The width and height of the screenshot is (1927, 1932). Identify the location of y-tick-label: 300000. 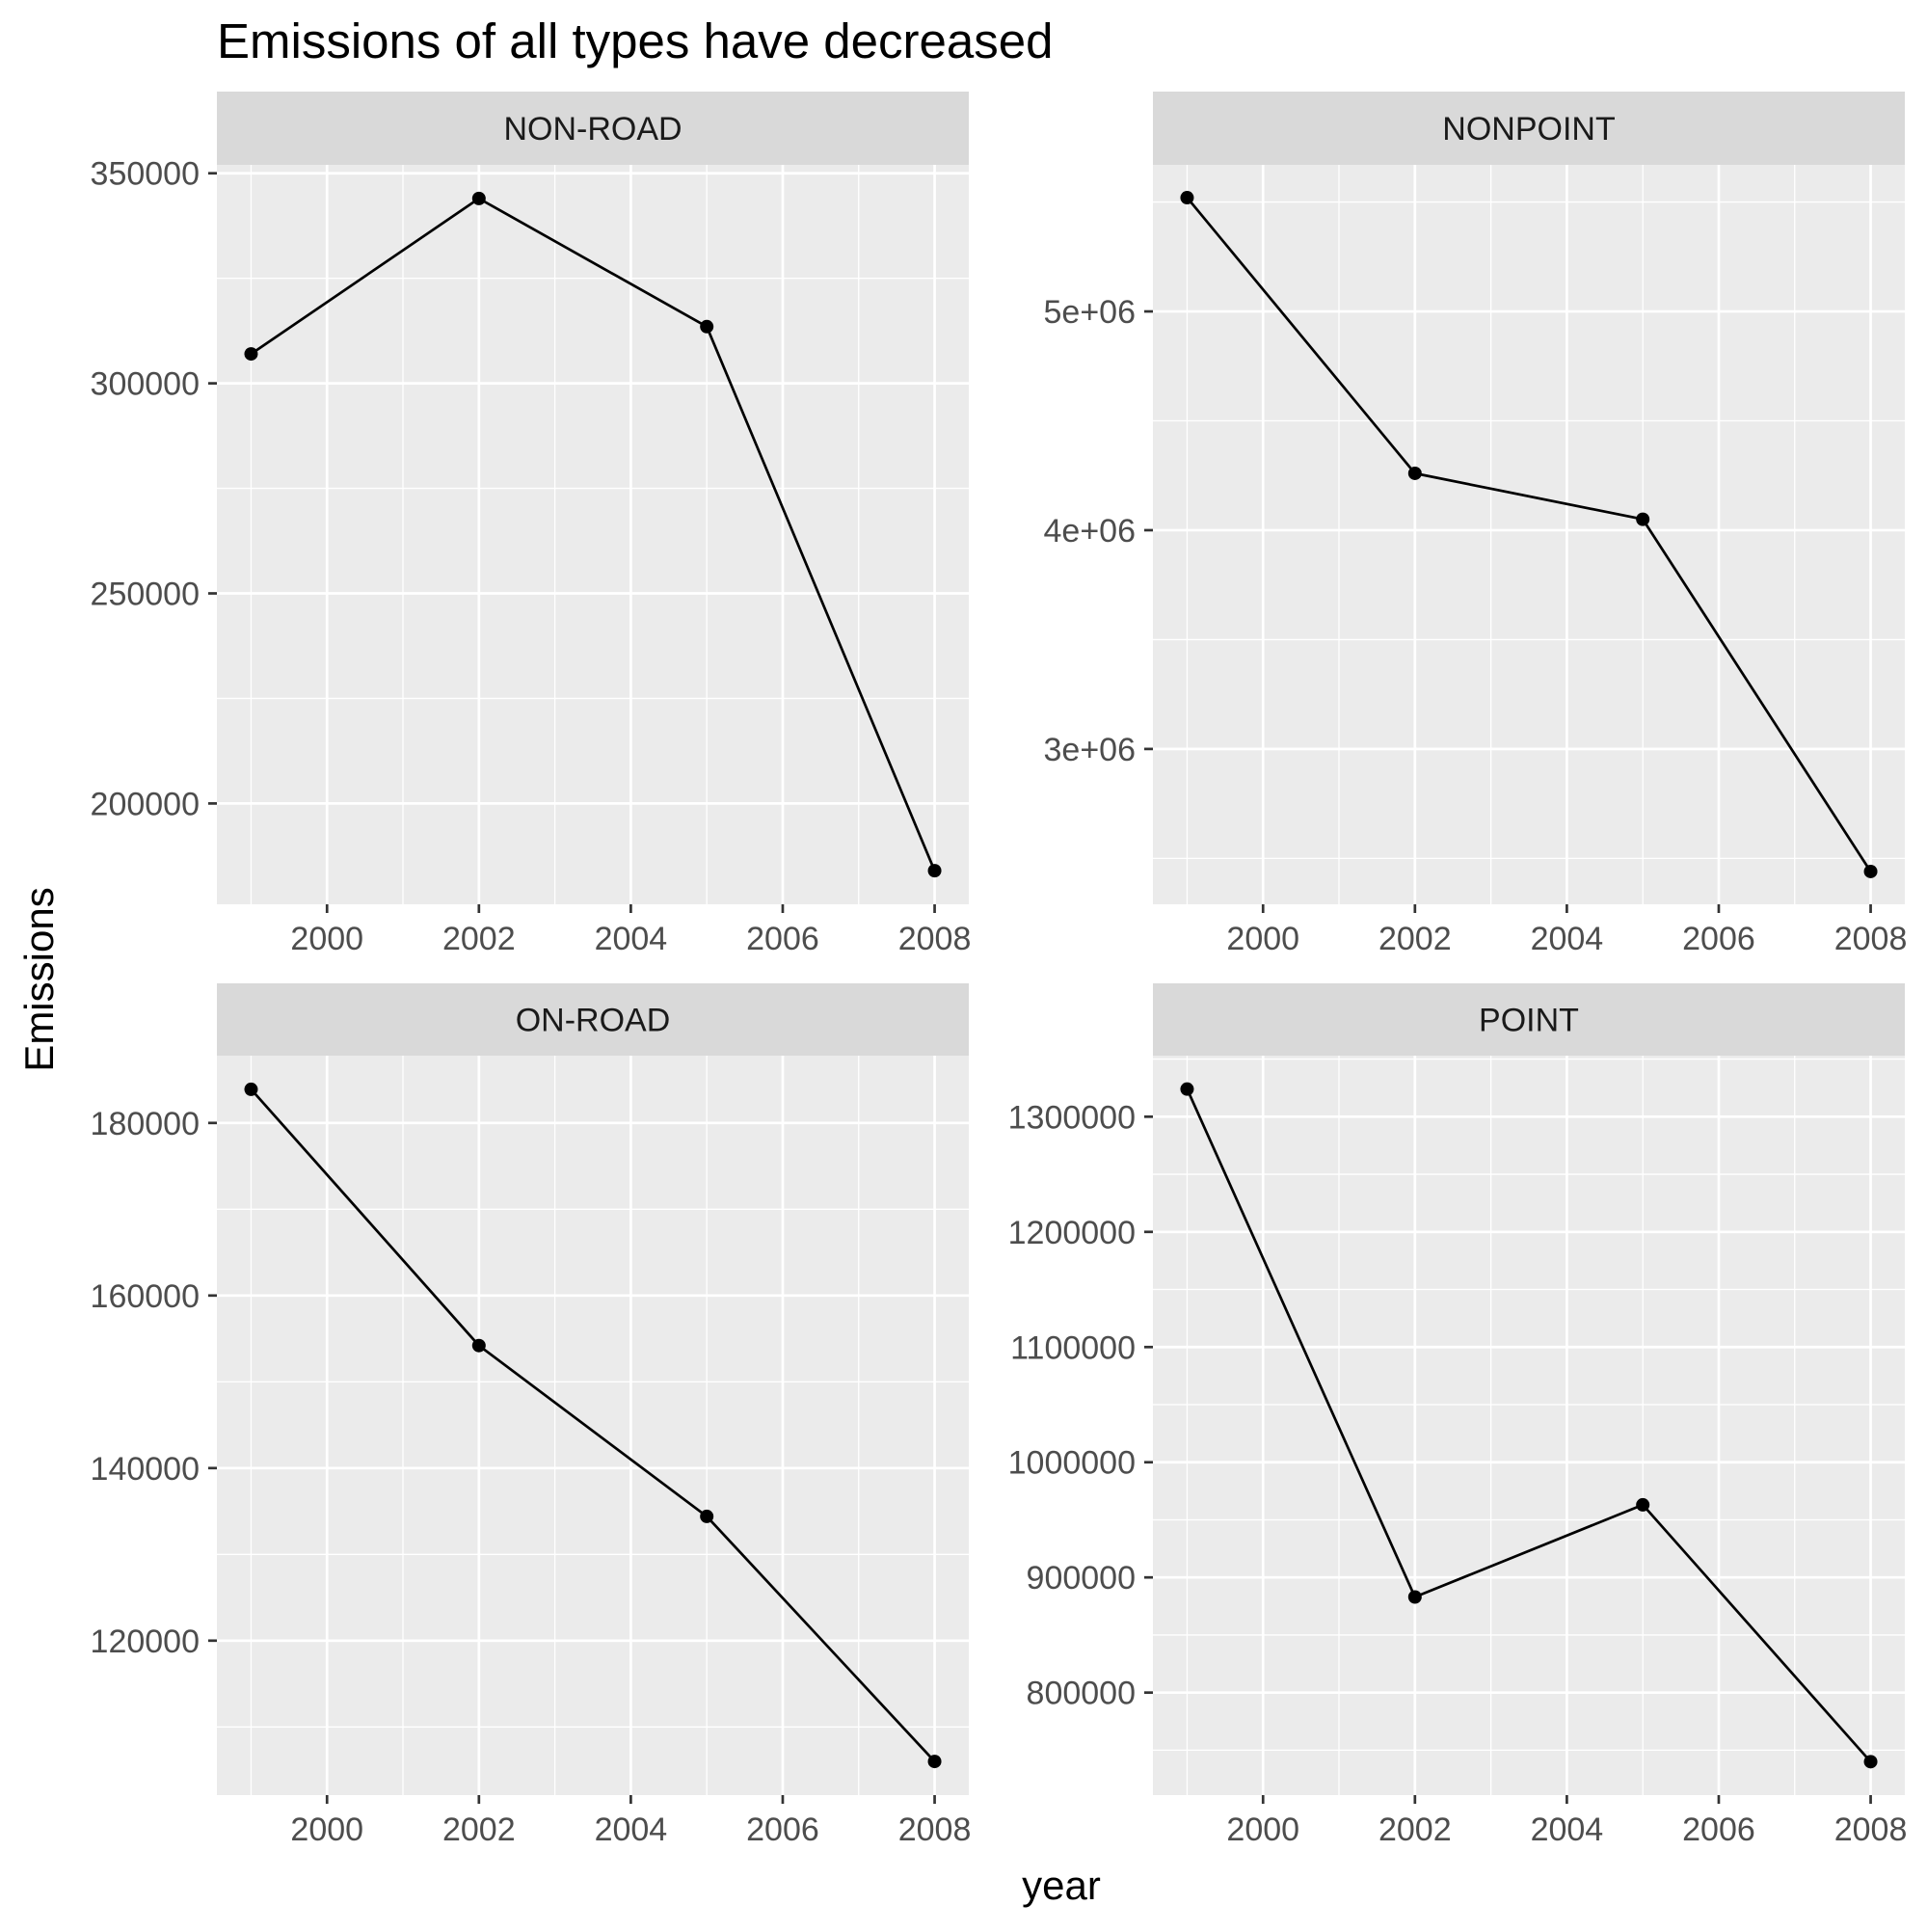
(145, 385).